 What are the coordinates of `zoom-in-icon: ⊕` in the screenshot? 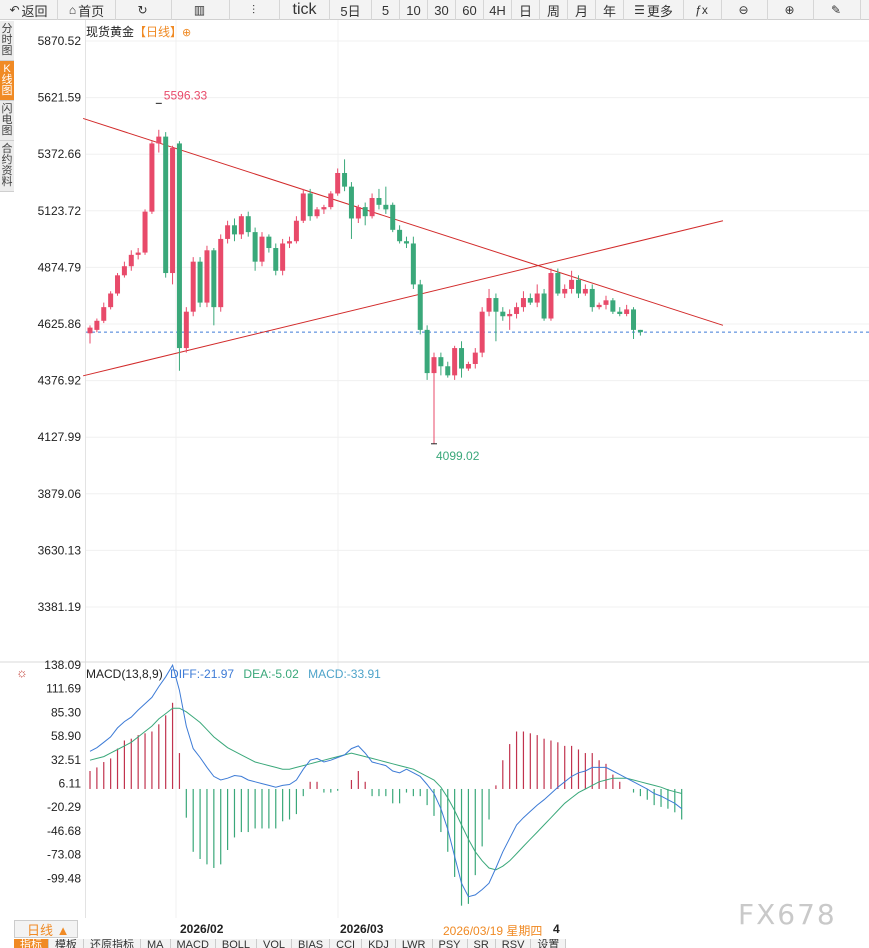 It's located at (789, 10).